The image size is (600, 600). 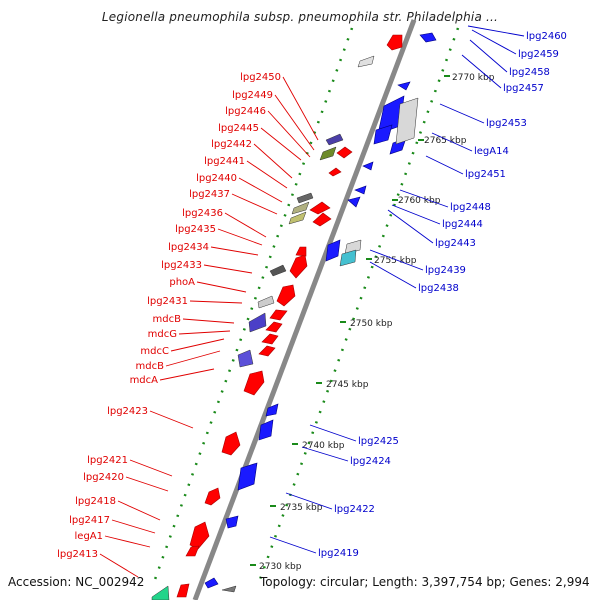 I want to click on gene-label: lpg2445, so click(x=238, y=128).